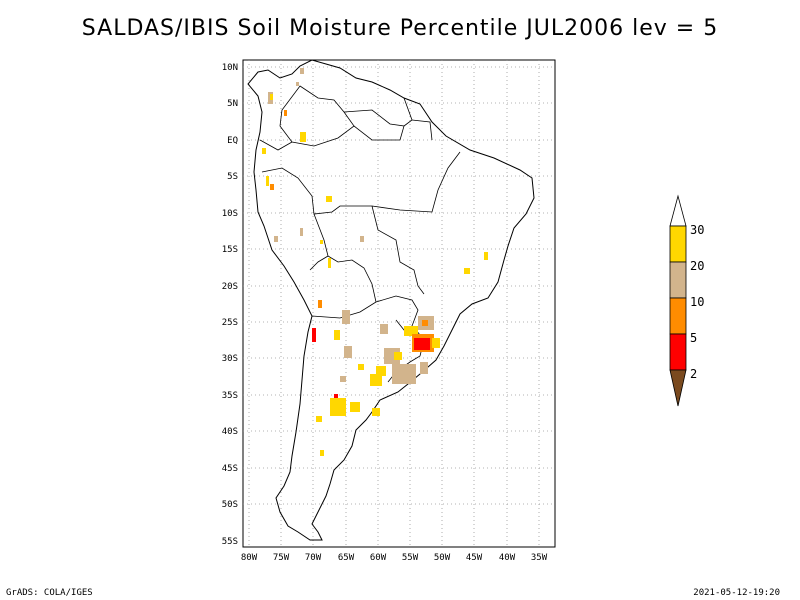 The width and height of the screenshot is (800, 600). What do you see at coordinates (539, 558) in the screenshot?
I see `lon-label: 35W` at bounding box center [539, 558].